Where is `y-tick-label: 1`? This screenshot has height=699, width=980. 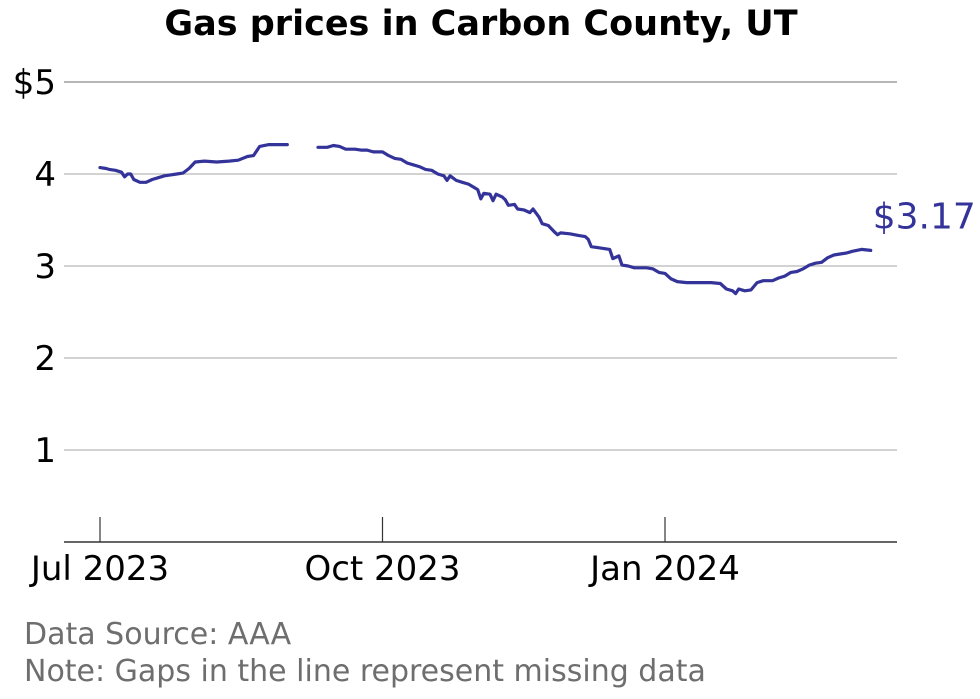 y-tick-label: 1 is located at coordinates (45, 451).